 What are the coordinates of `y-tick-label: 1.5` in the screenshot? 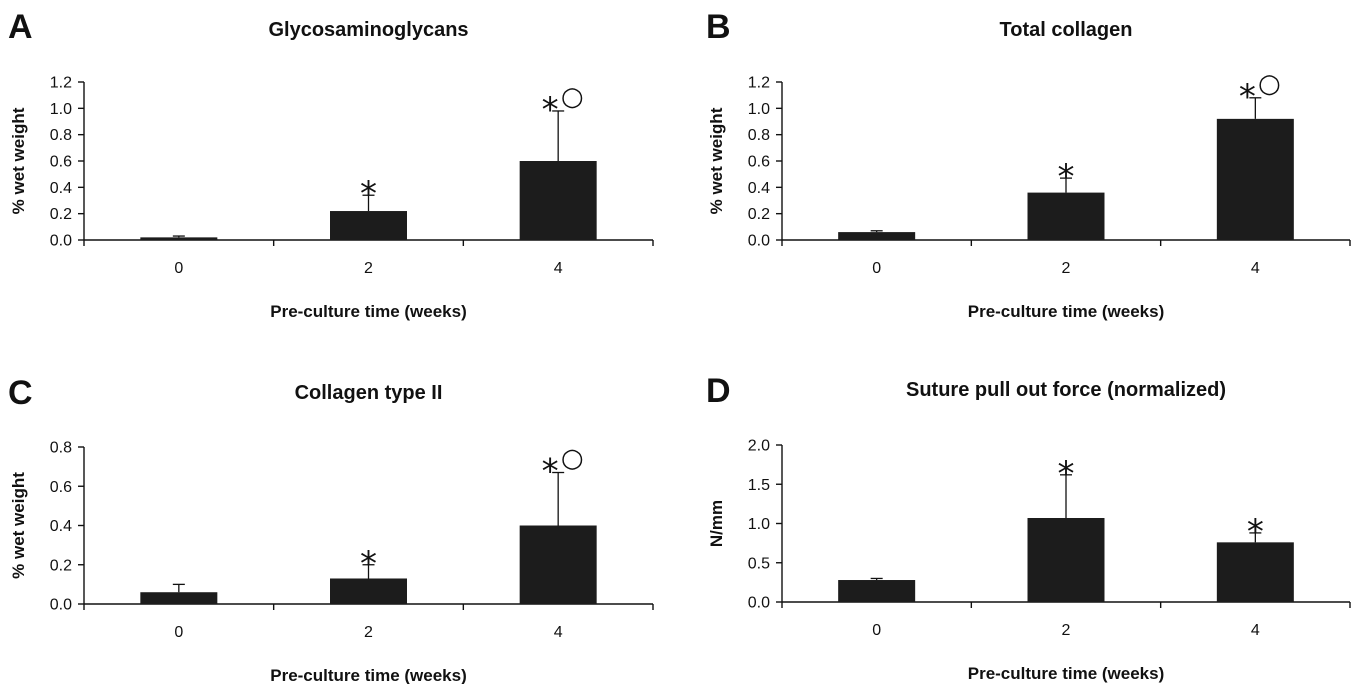 It's located at (759, 485).